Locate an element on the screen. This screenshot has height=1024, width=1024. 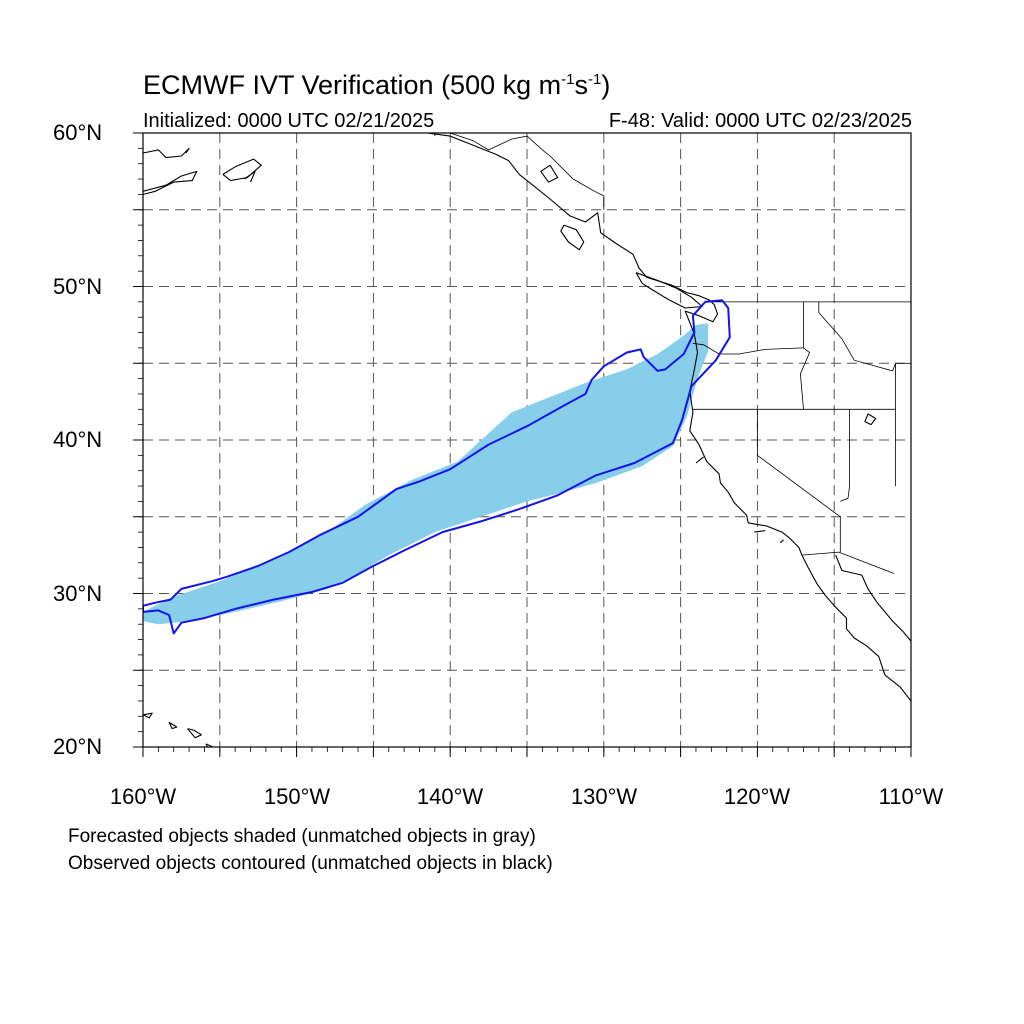
lon-label-110w: 110°W is located at coordinates (911, 796).